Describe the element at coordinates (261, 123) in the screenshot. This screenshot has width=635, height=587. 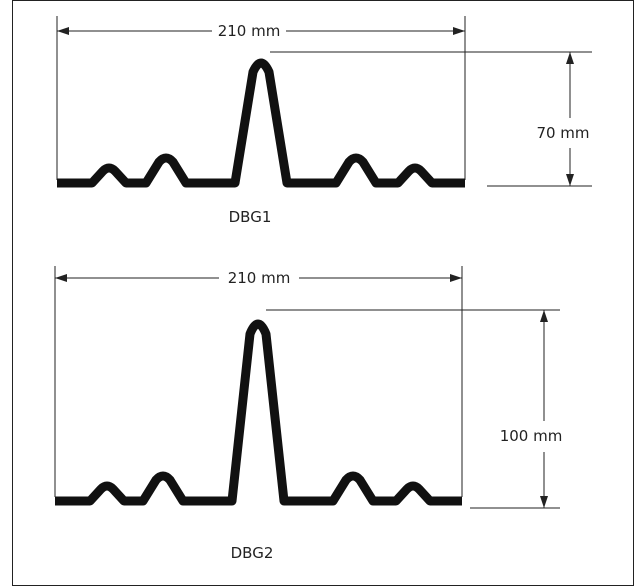
I see `dbg1-sheet-profile` at that location.